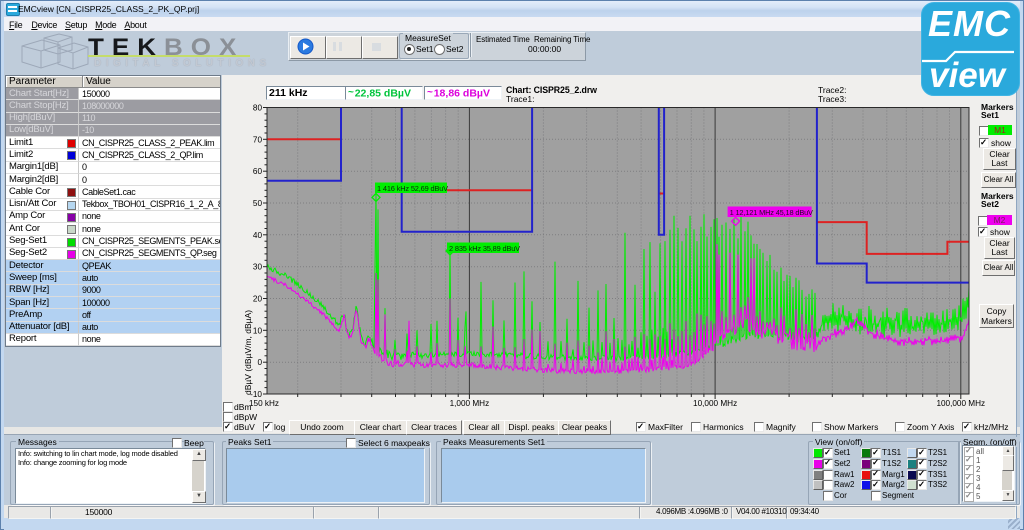  Describe the element at coordinates (264, 403) in the screenshot. I see `svg-text: 150 kHz` at that location.